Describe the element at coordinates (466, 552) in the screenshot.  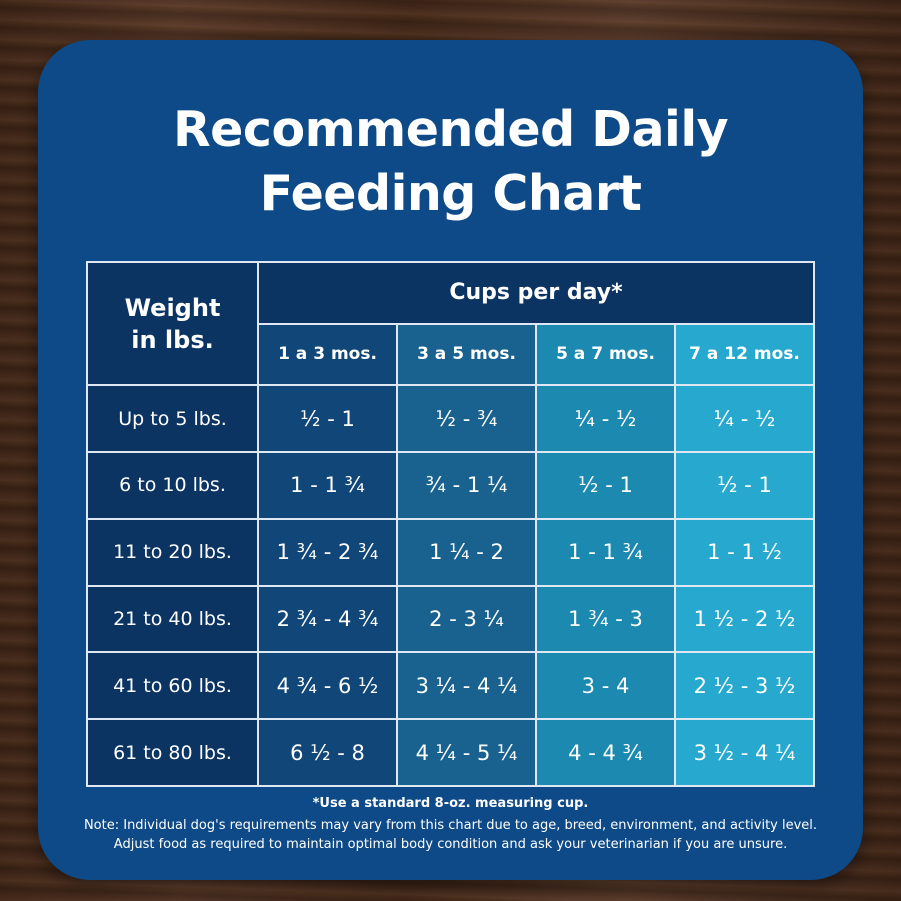
I see `cups-cell: 1 ¼ - 2` at that location.